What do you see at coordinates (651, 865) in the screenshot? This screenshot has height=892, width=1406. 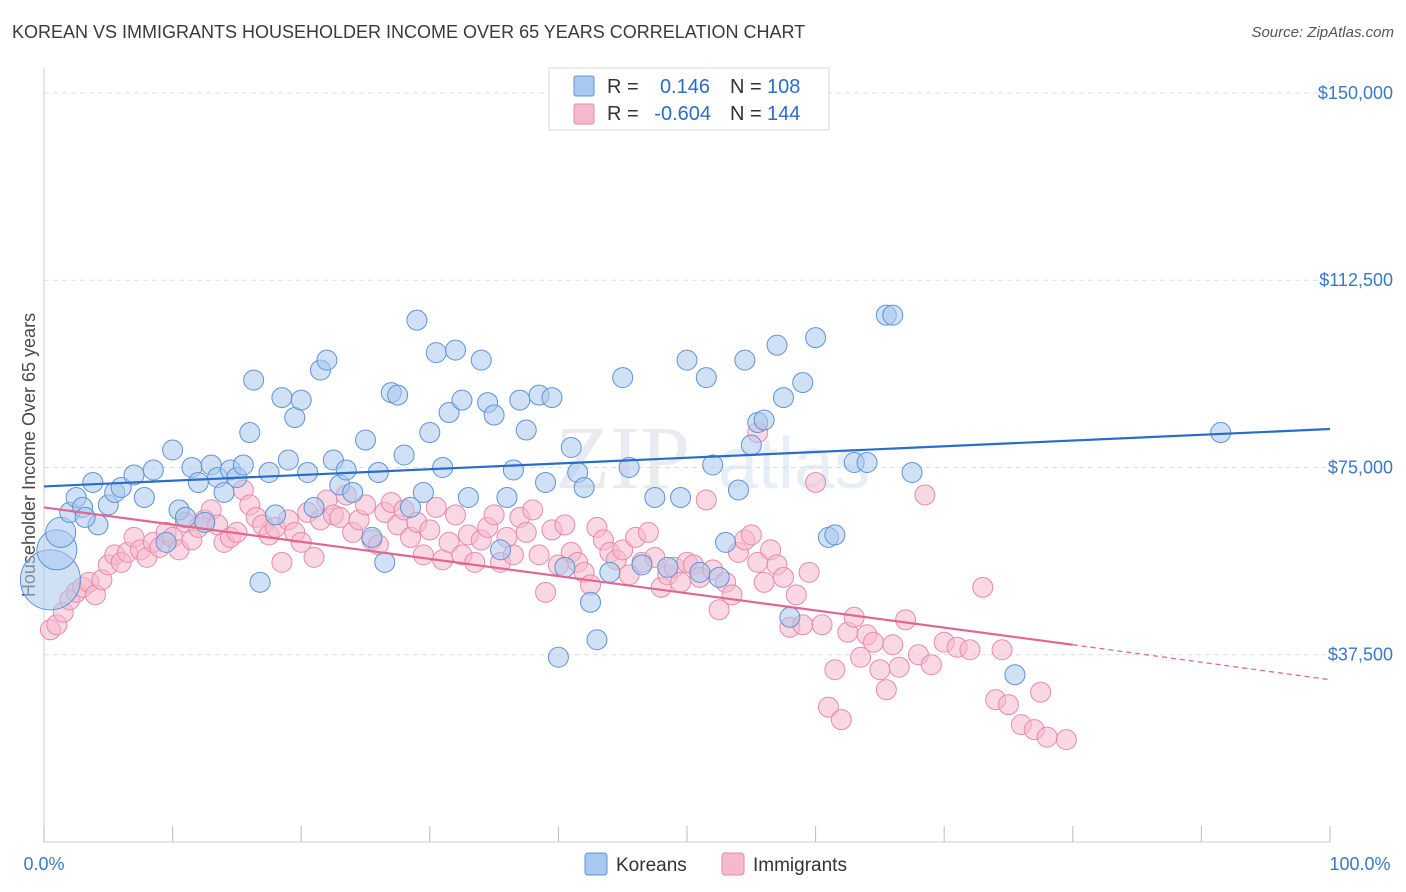 I see `bottom-legend-koreans-label: Koreans` at bounding box center [651, 865].